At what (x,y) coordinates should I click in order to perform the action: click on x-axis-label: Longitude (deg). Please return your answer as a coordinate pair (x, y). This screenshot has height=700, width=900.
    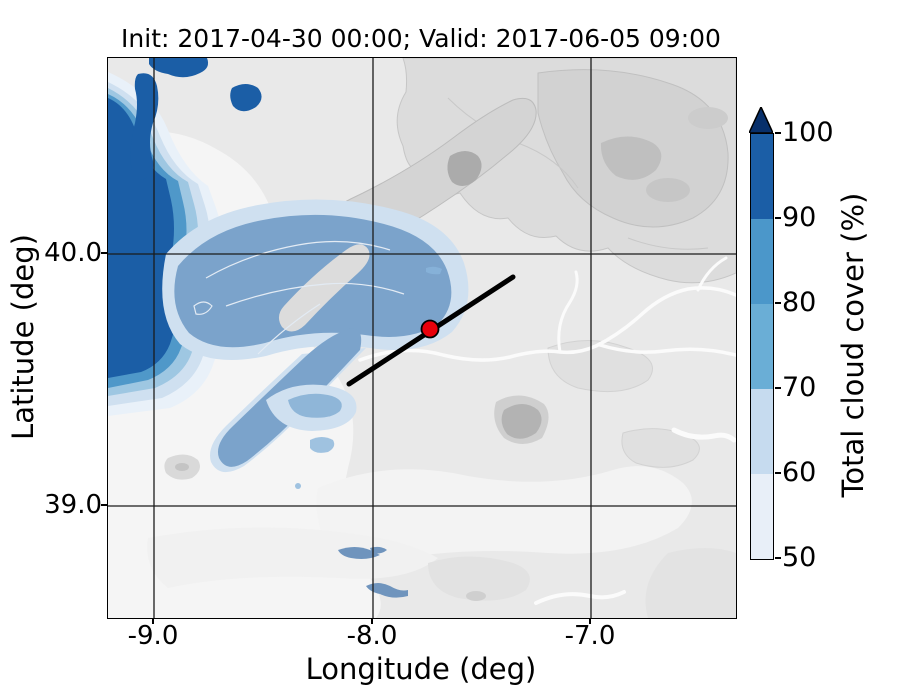
    Looking at the image, I should click on (421, 669).